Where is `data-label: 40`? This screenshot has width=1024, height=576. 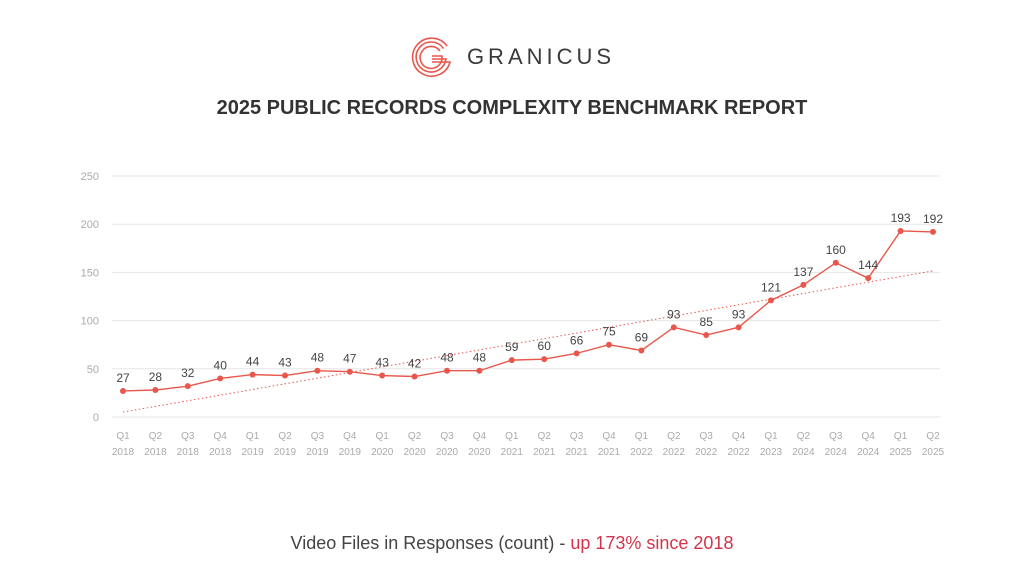 data-label: 40 is located at coordinates (221, 365).